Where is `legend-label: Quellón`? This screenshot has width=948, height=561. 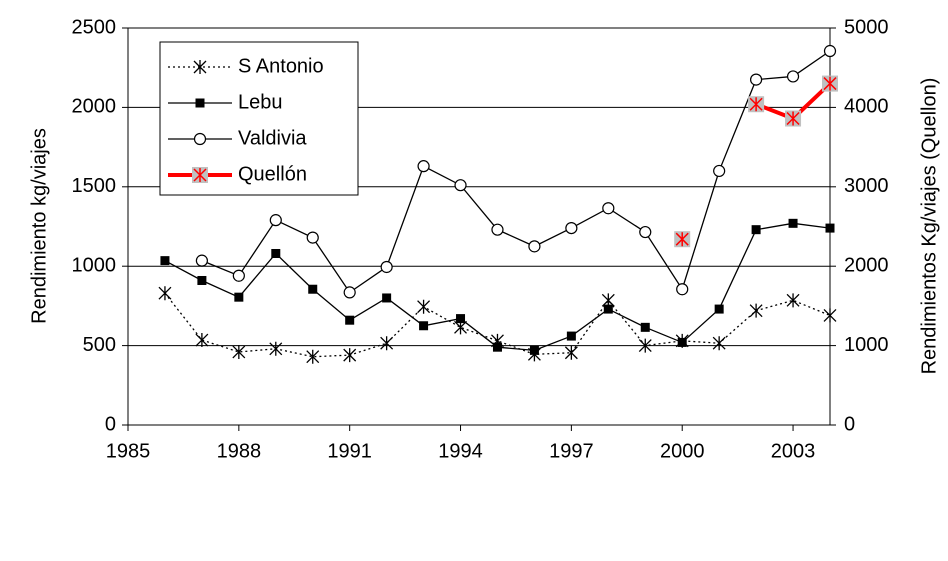
legend-label: Quellón is located at coordinates (272, 174).